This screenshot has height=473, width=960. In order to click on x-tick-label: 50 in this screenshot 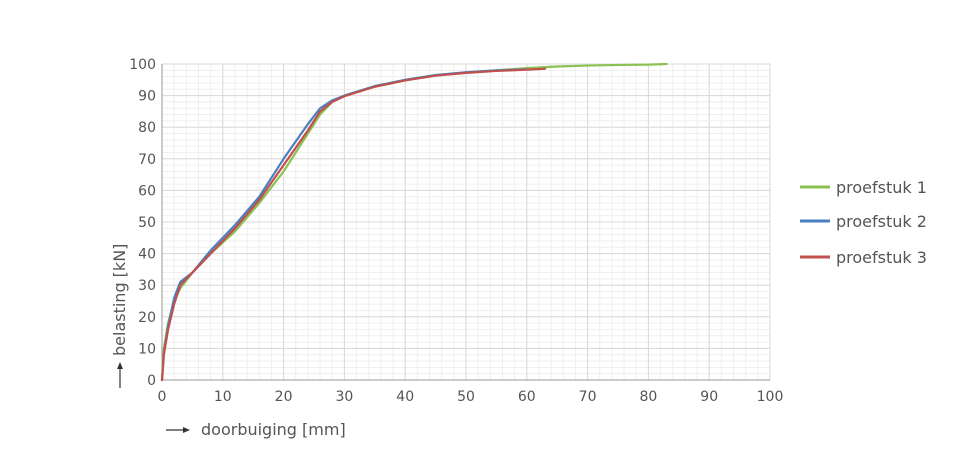, I will do `click(466, 397)`.